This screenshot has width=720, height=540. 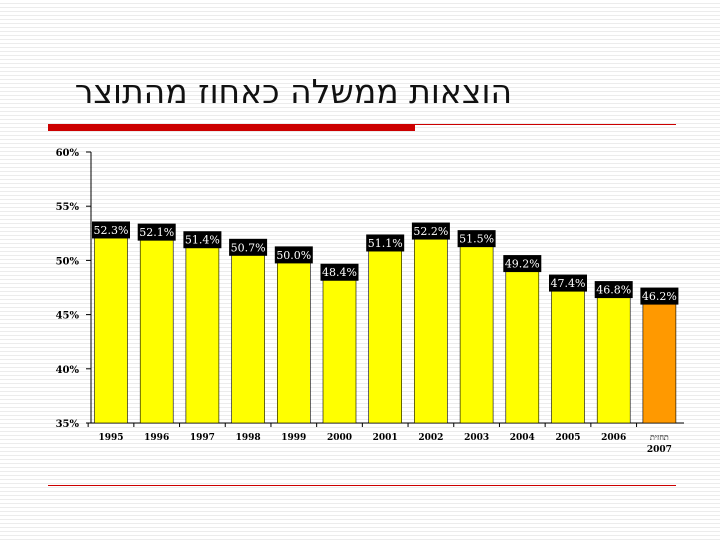 I want to click on x-tick-label: 2000, so click(x=339, y=438).